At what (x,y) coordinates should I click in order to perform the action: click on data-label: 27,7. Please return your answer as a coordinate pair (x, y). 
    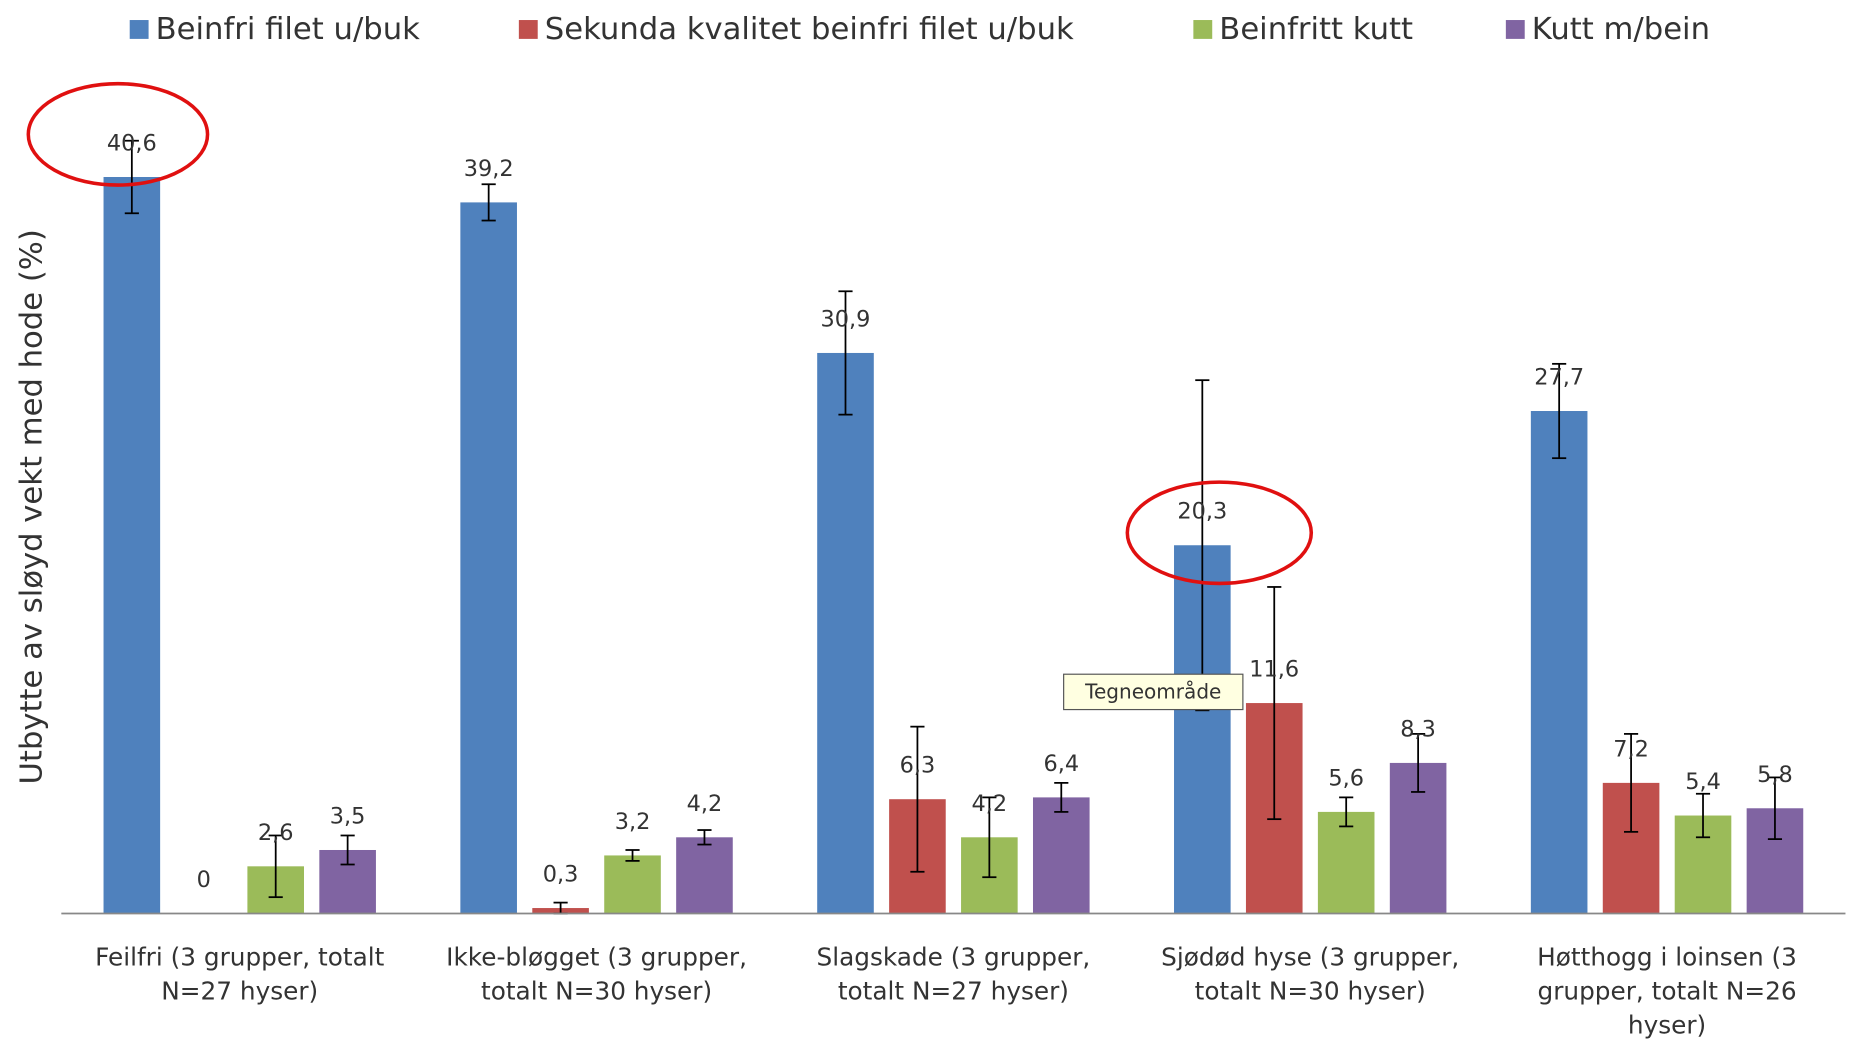
    Looking at the image, I should click on (1559, 378).